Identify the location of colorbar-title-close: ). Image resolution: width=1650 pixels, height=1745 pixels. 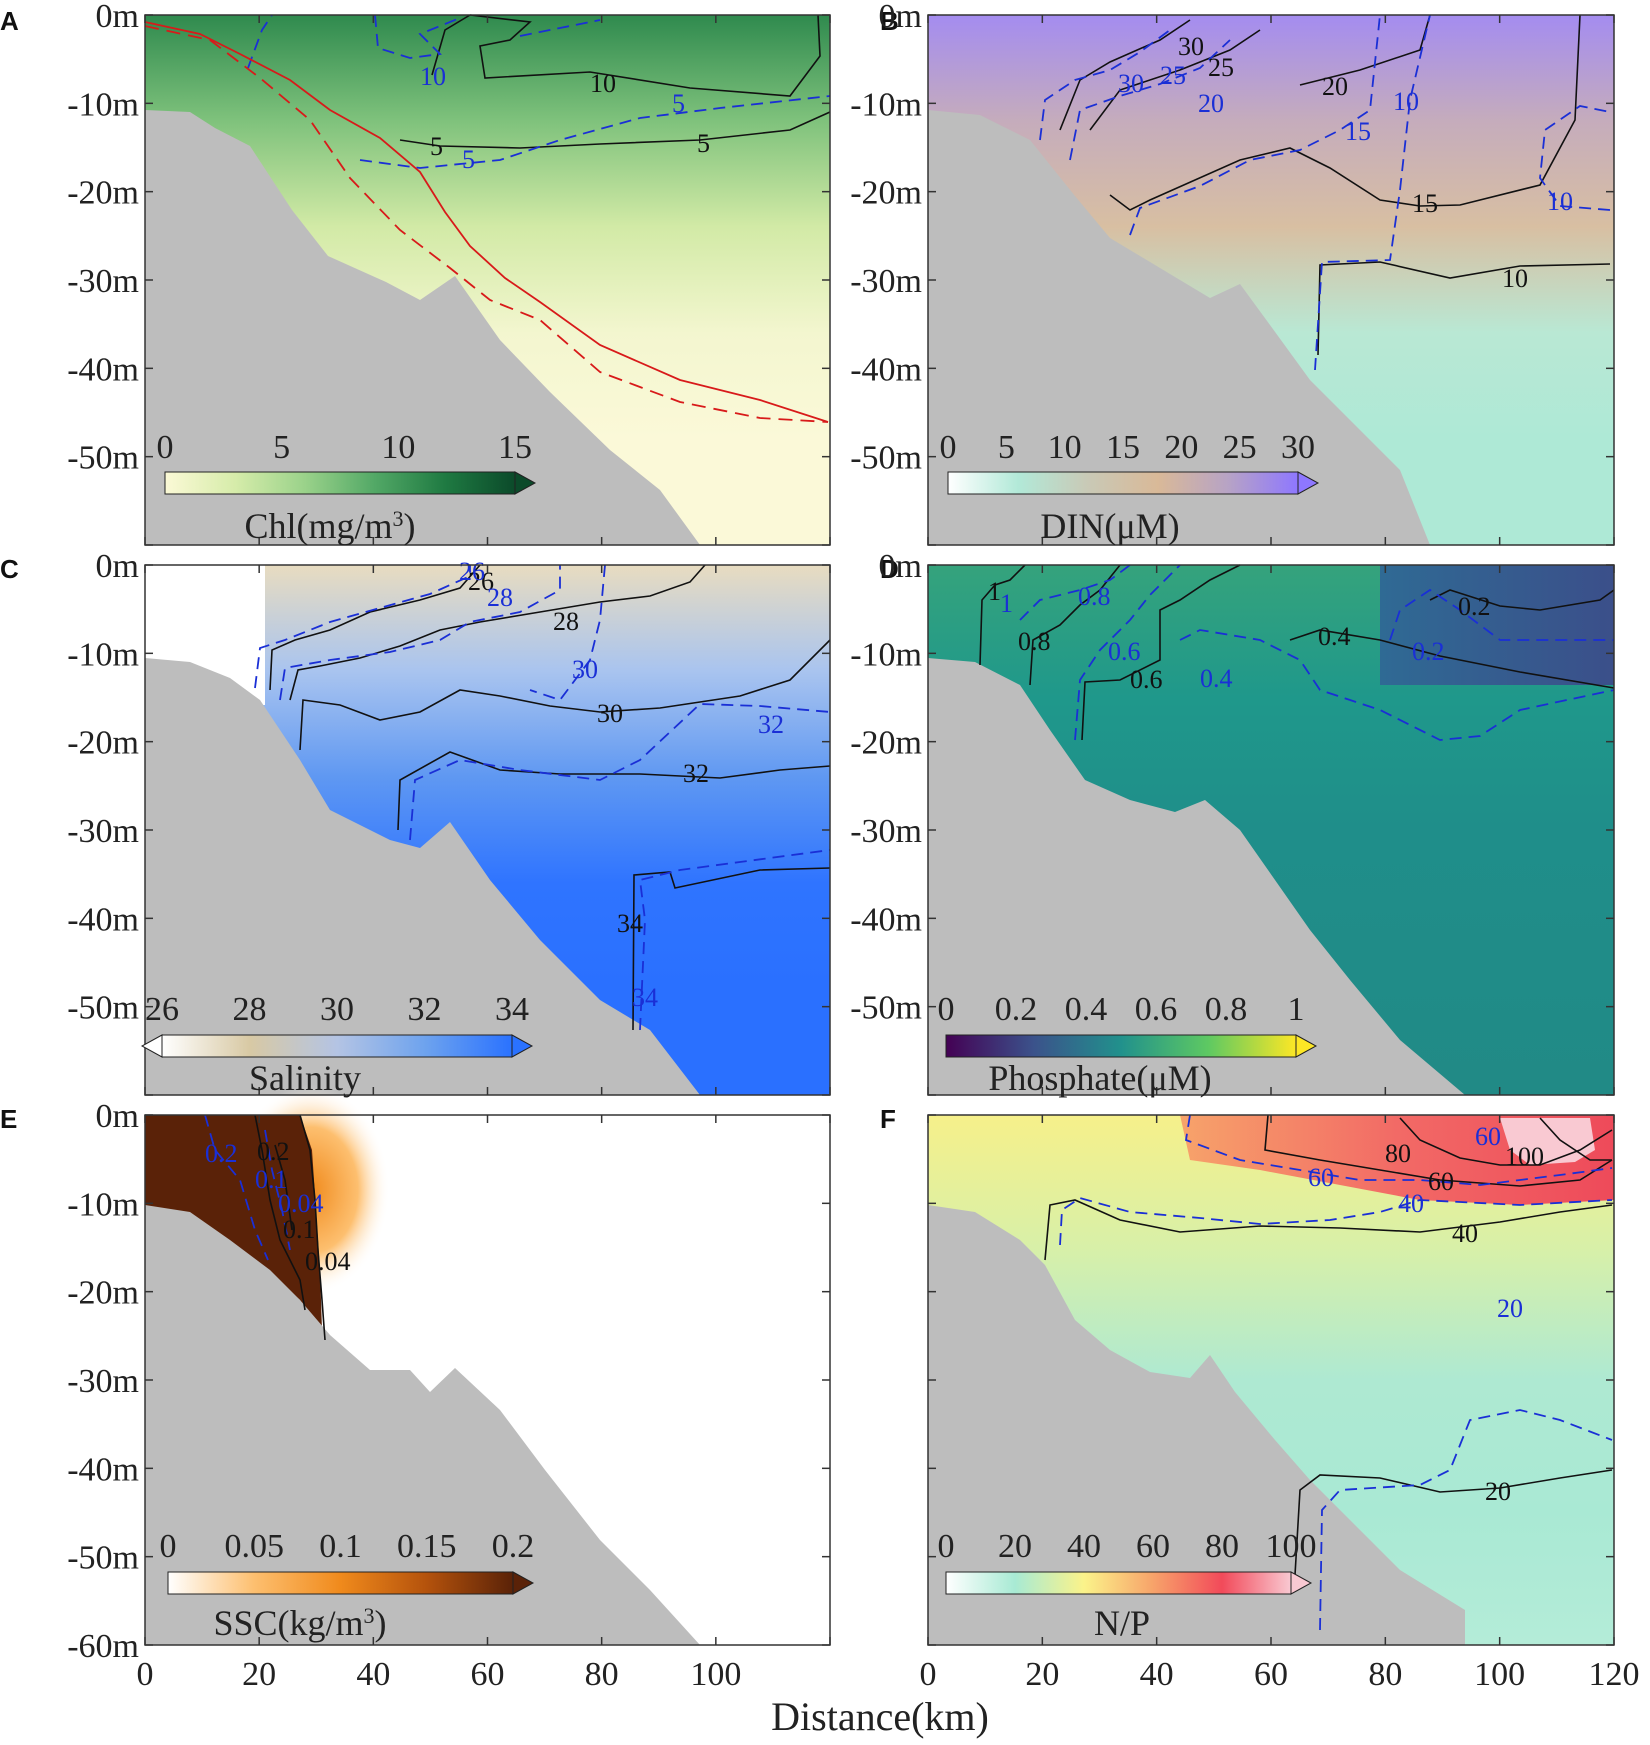
(381, 1623).